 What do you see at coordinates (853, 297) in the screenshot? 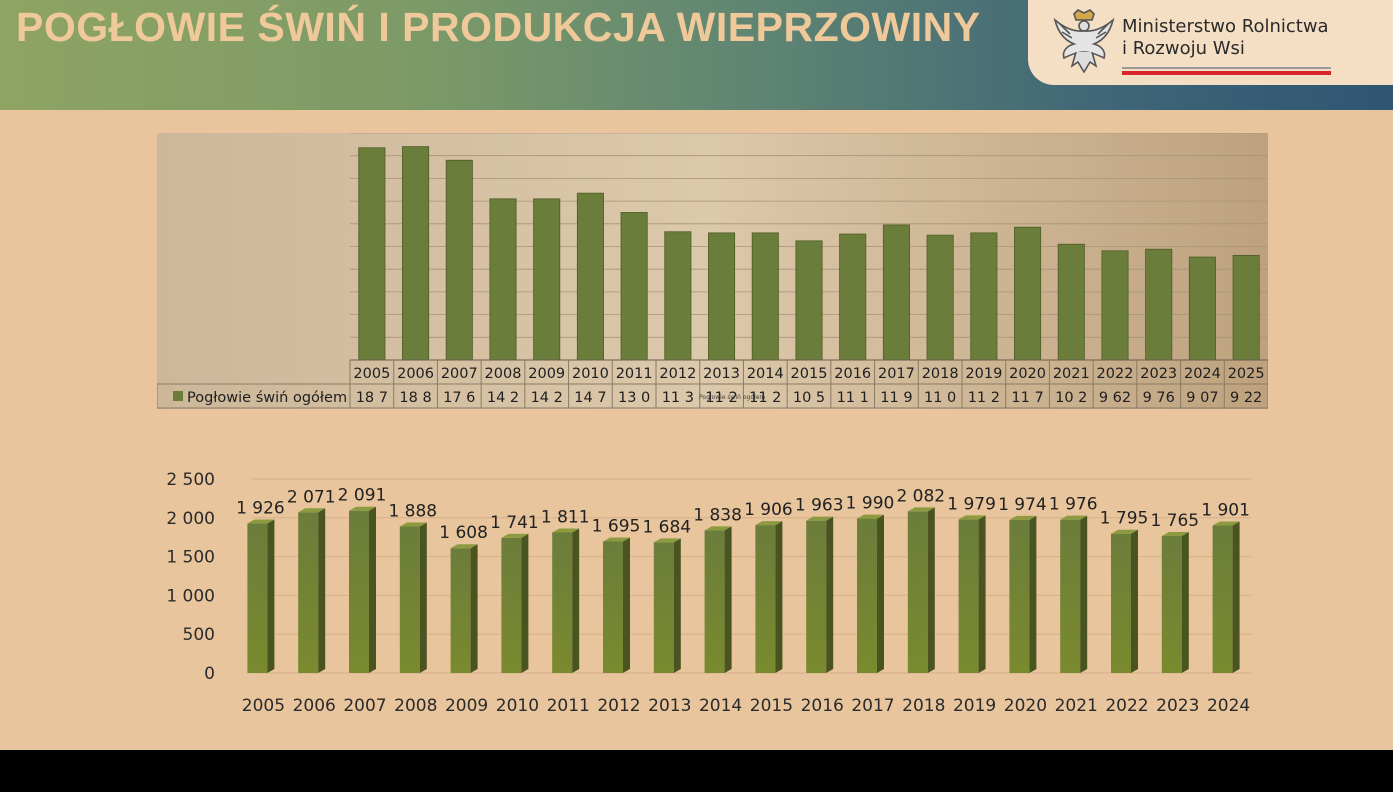
I see `chart1-bar-2016` at bounding box center [853, 297].